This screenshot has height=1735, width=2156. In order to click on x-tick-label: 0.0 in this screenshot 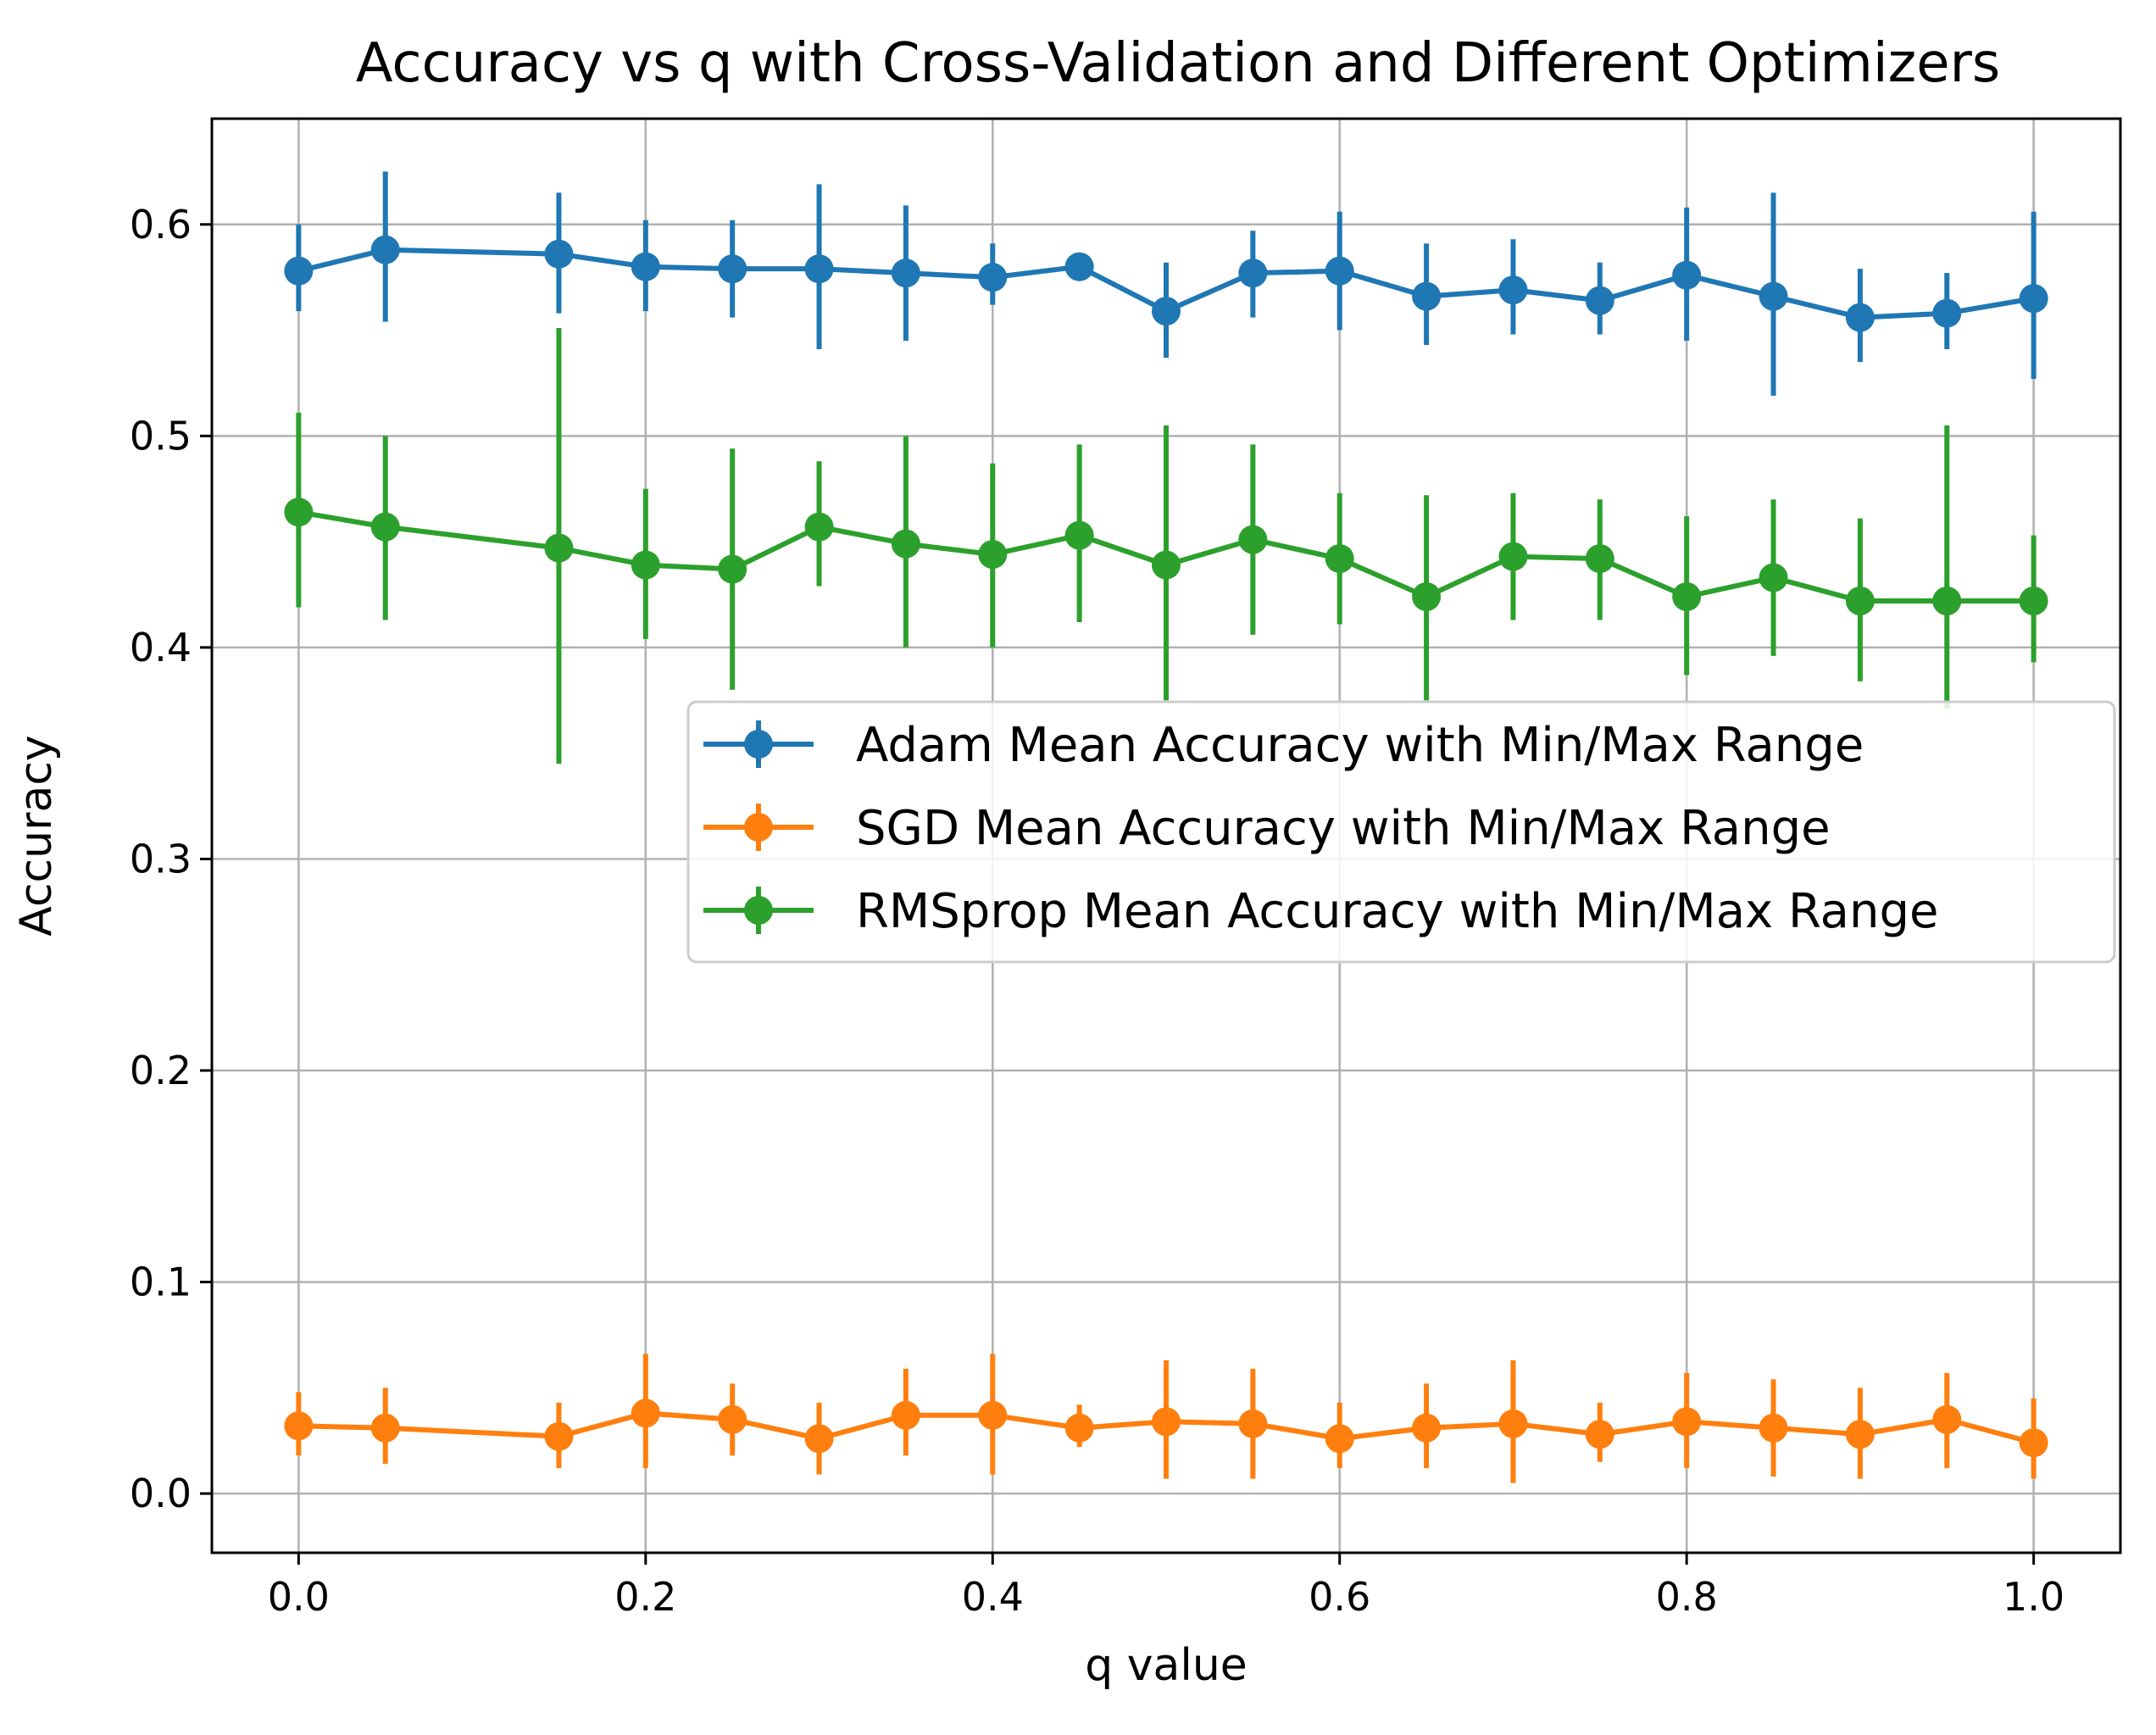, I will do `click(299, 1597)`.